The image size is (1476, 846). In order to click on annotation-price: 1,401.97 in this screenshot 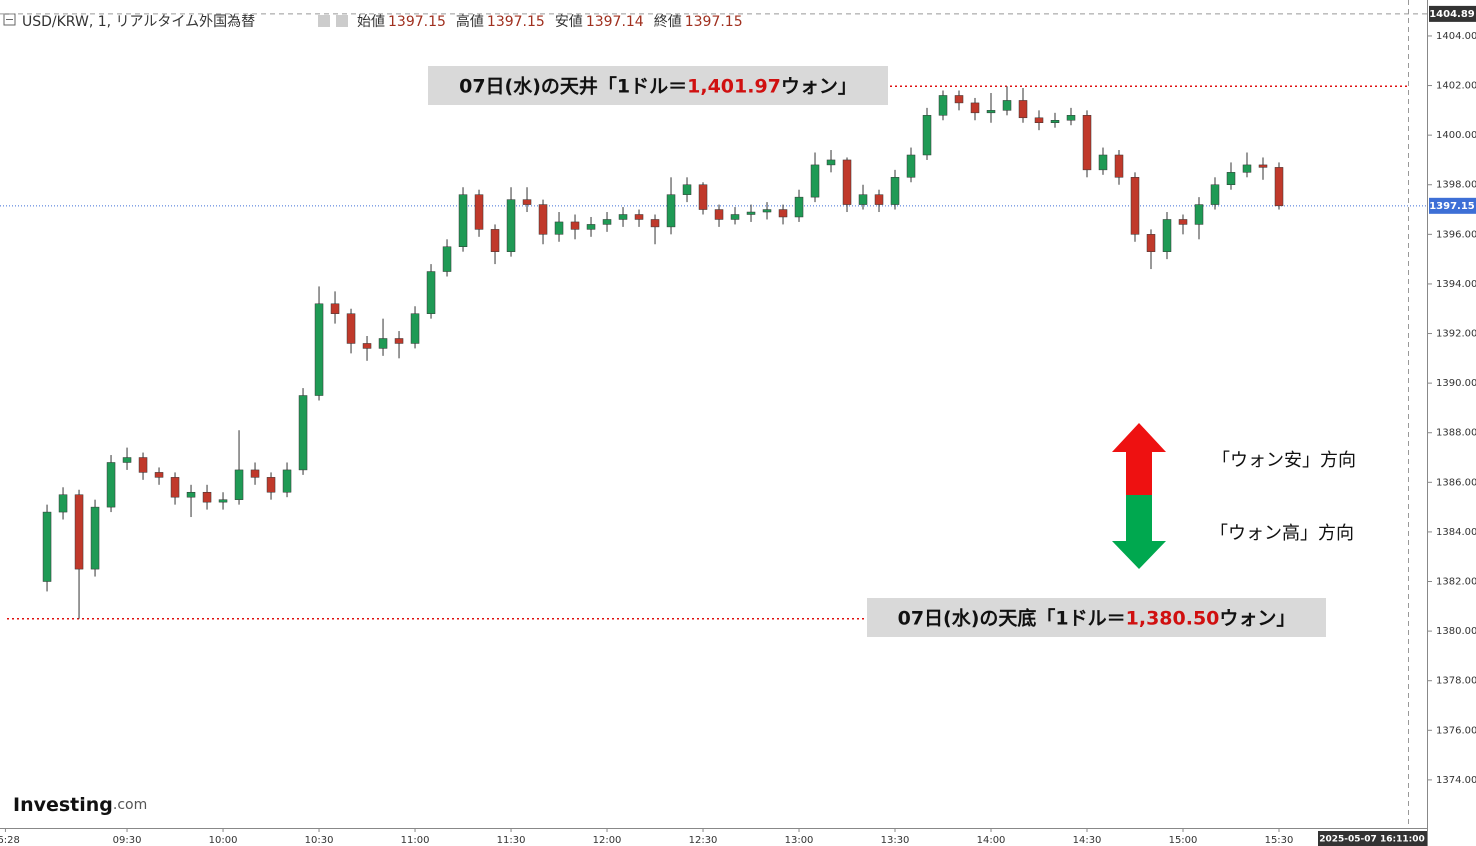, I will do `click(734, 86)`.